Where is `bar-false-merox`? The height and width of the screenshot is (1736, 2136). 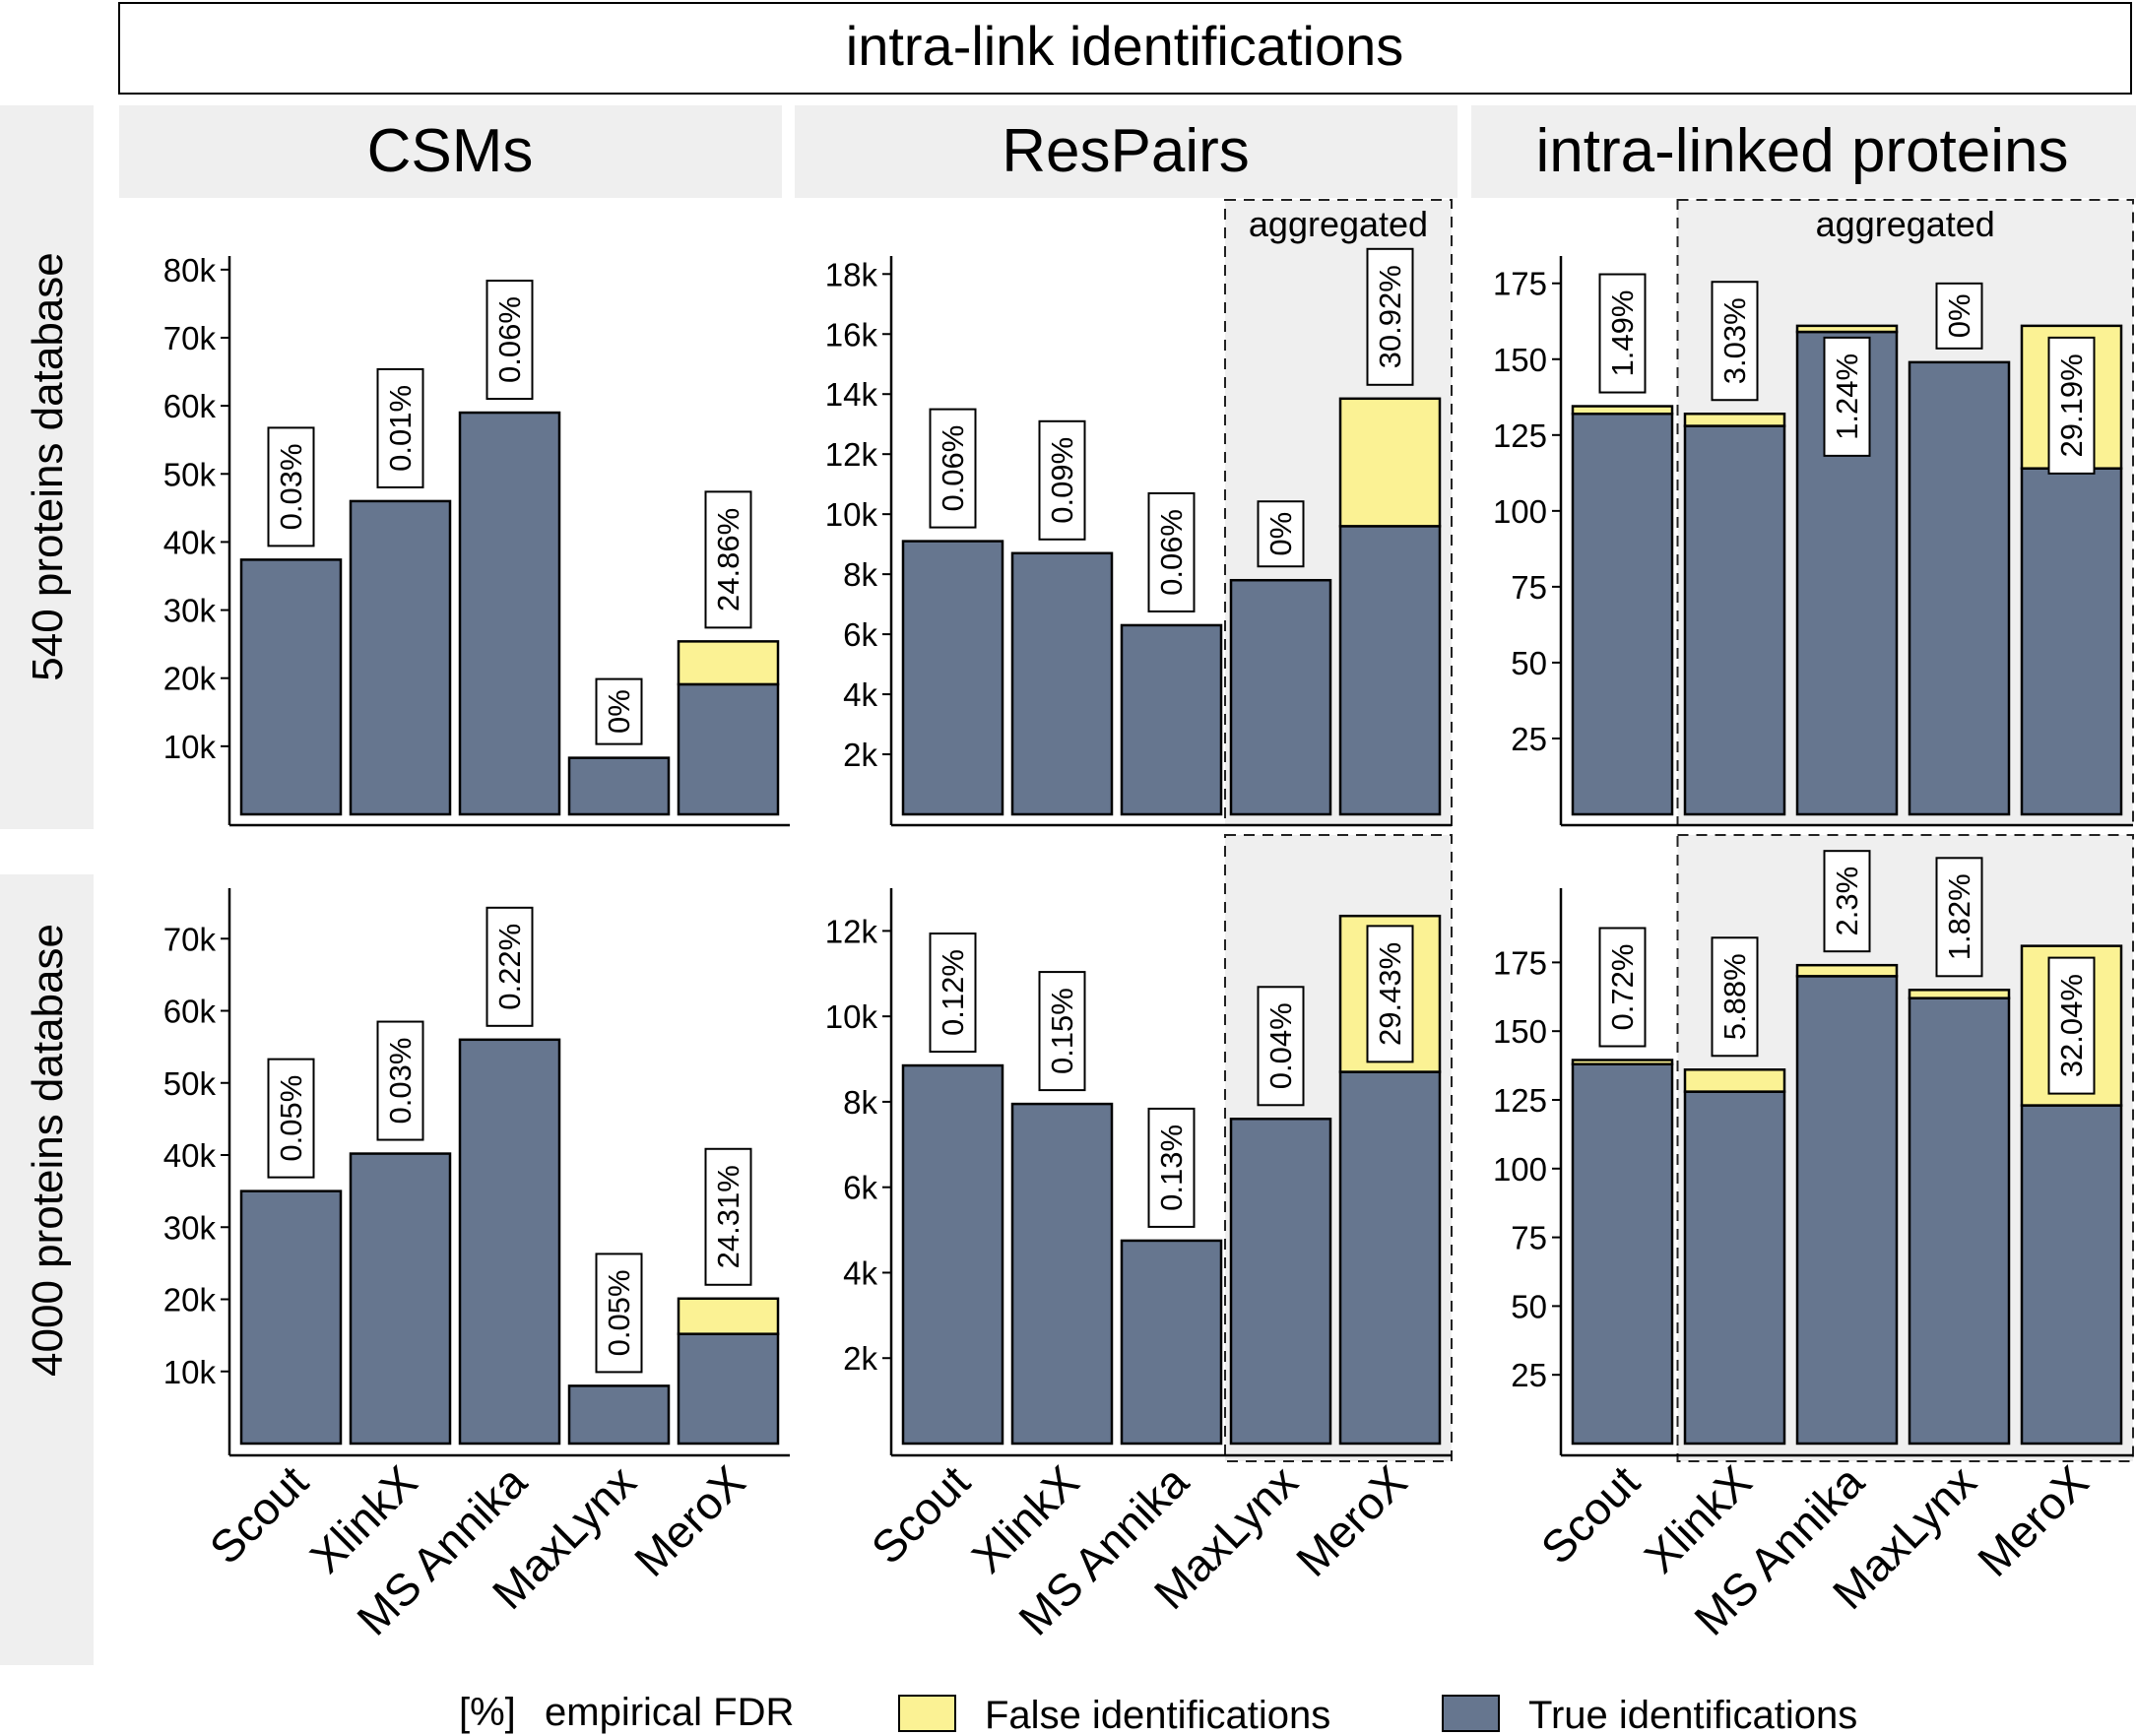
bar-false-merox is located at coordinates (1390, 462).